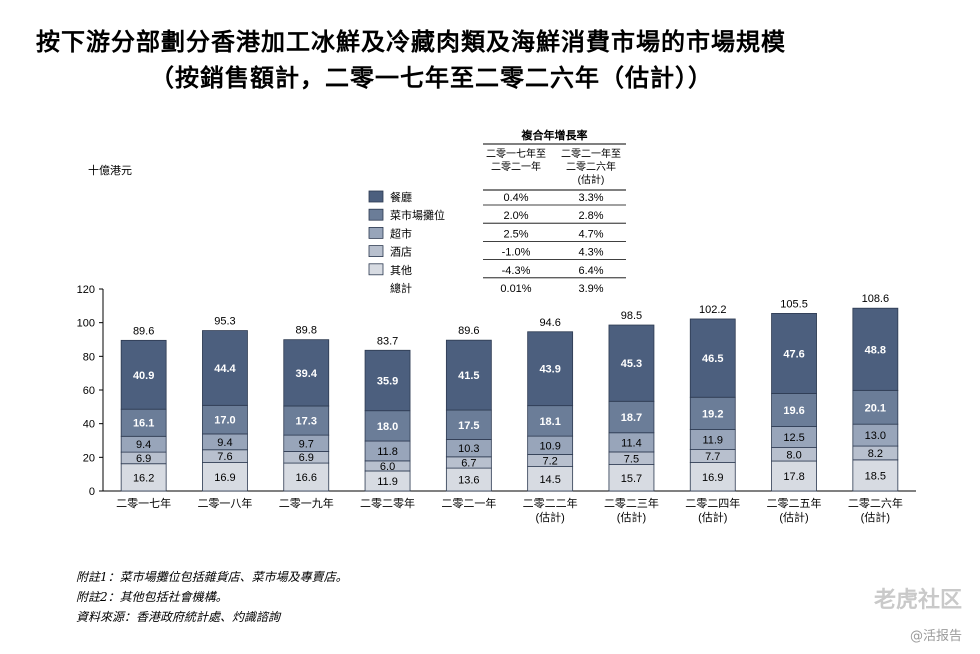 This screenshot has height=654, width=980. Describe the element at coordinates (712, 359) in the screenshot. I see `data-label: 46.5` at that location.